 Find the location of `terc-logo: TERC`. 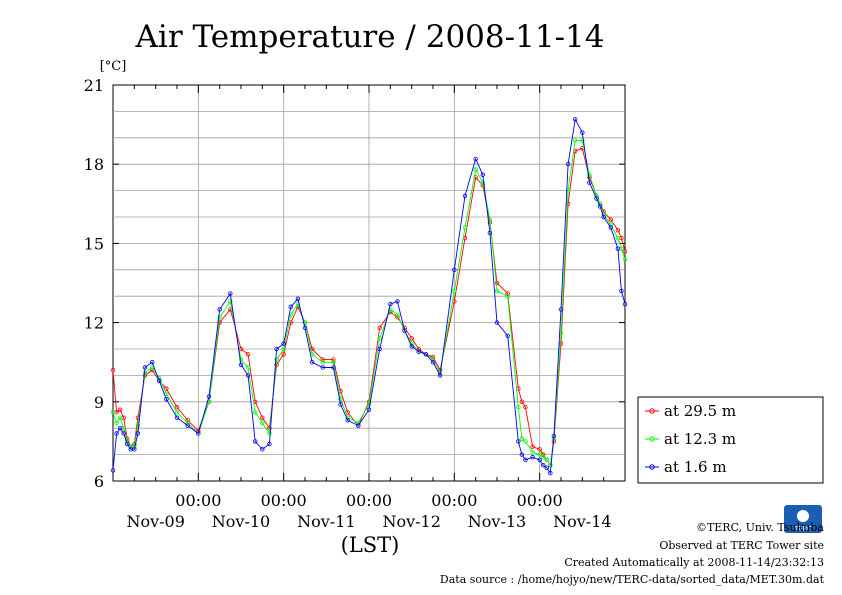

terc-logo: TERC is located at coordinates (803, 519).